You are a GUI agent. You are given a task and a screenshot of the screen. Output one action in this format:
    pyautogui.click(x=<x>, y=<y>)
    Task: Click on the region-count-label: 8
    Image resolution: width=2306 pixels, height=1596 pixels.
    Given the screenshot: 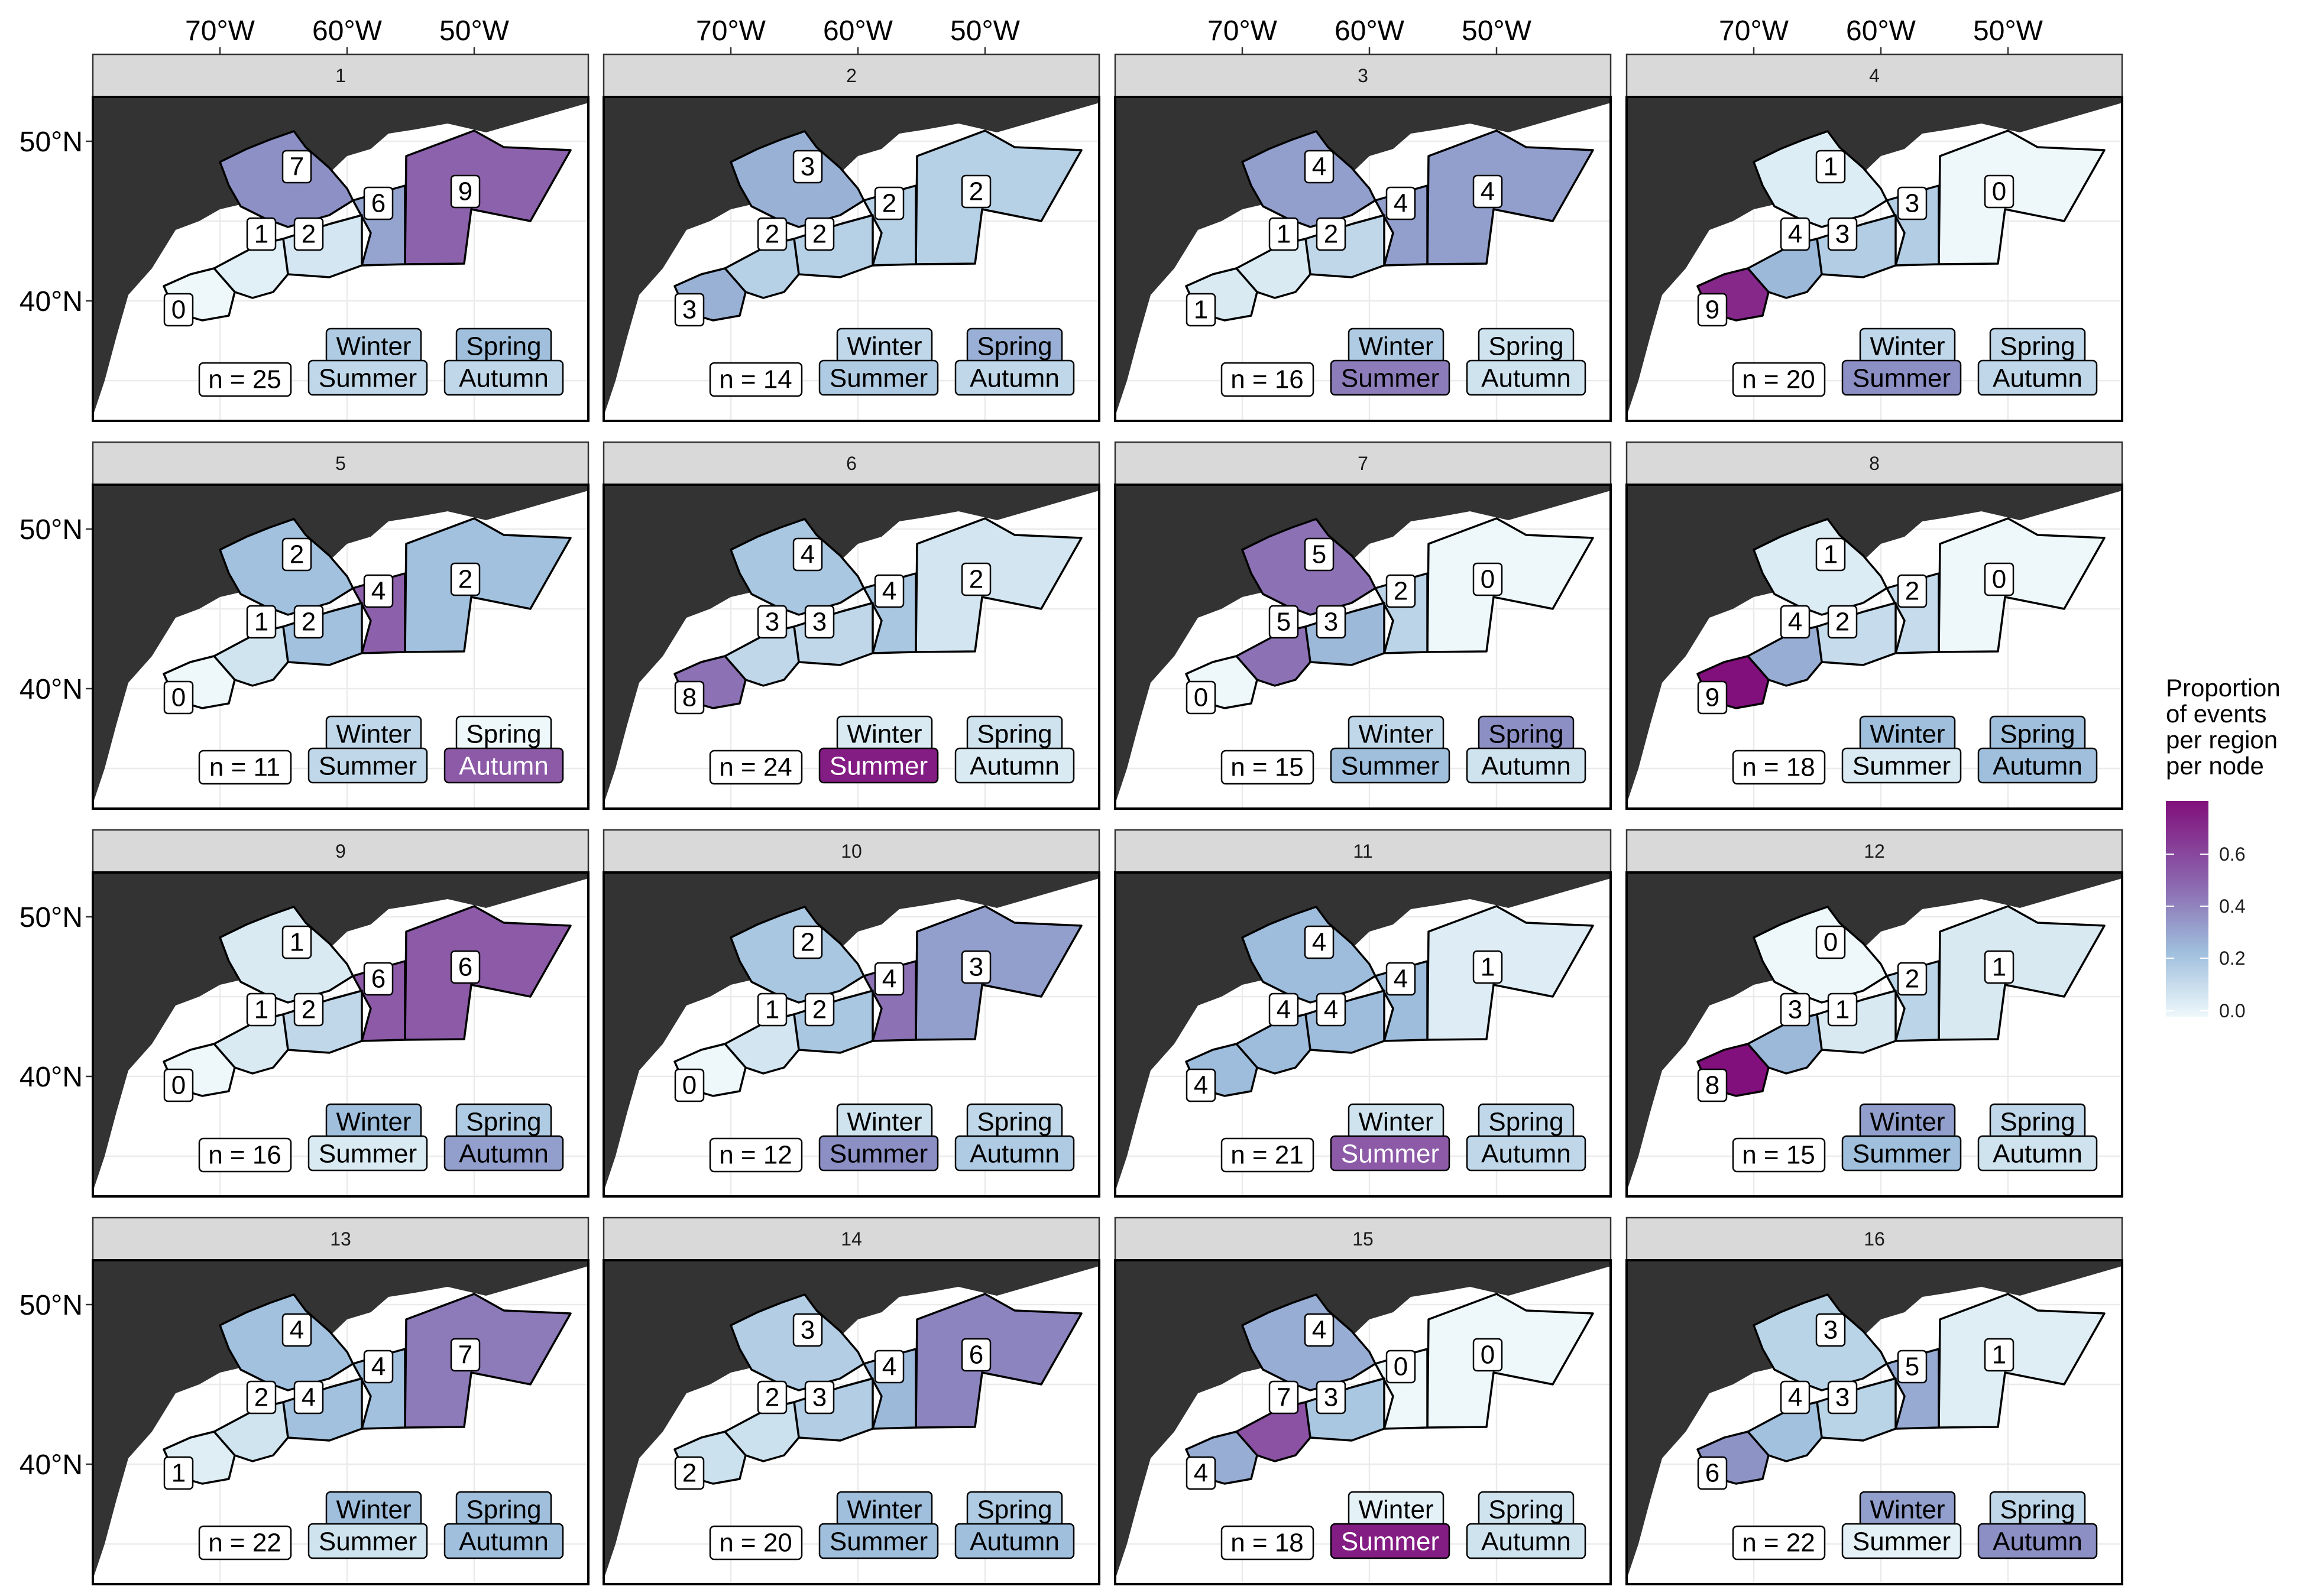 What is the action you would take?
    pyautogui.click(x=1712, y=1085)
    